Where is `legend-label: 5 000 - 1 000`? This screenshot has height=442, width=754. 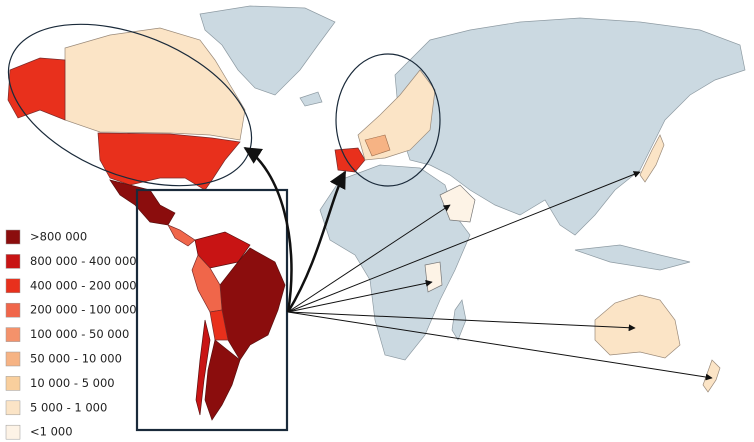 legend-label: 5 000 - 1 000 is located at coordinates (68, 407).